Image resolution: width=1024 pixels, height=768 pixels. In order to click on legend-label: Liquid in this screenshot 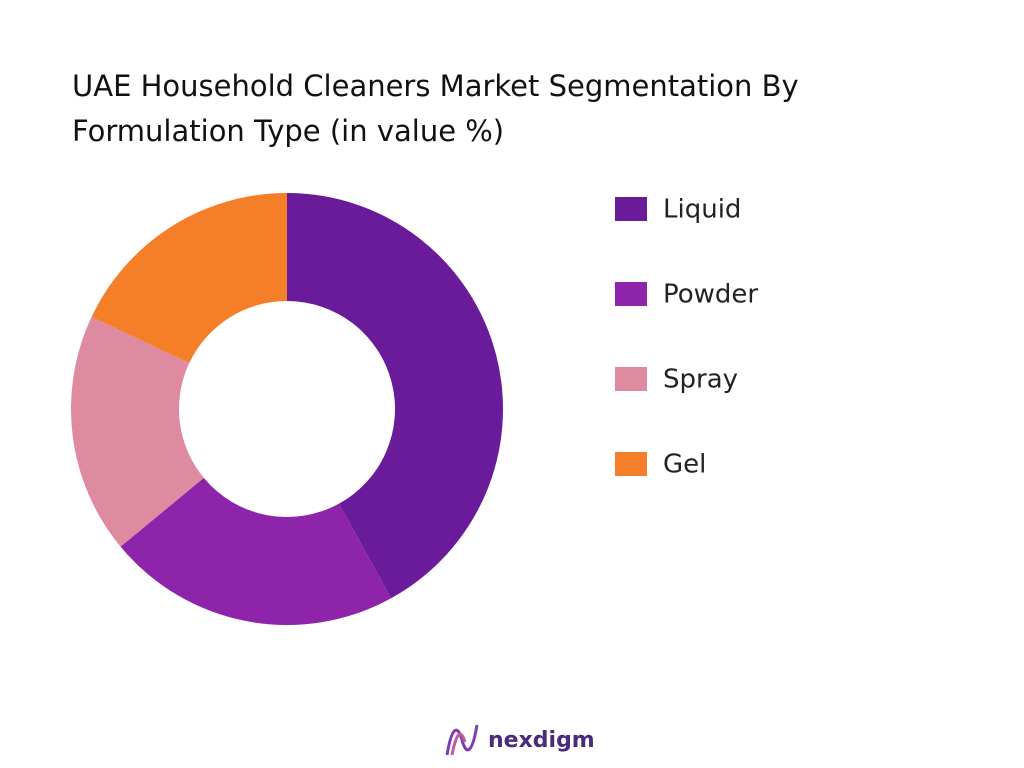, I will do `click(702, 210)`.